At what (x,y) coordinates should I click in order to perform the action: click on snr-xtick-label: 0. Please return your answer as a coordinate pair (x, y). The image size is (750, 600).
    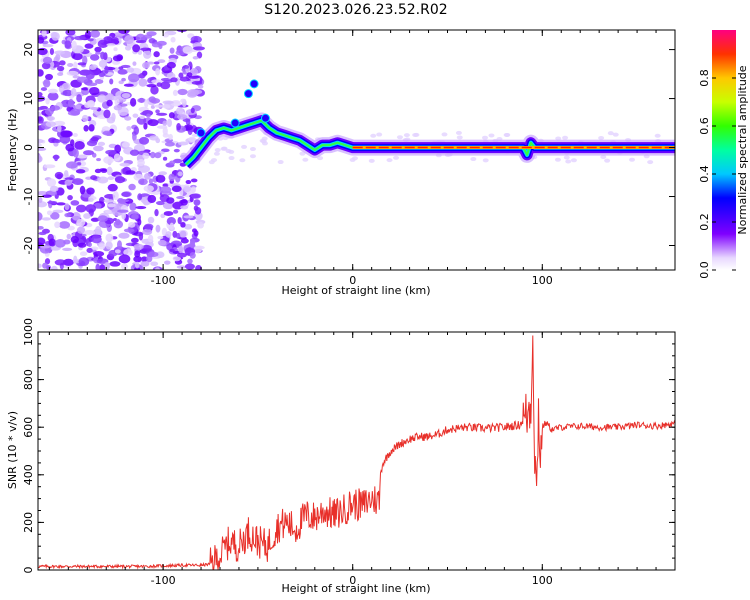
    Looking at the image, I should click on (352, 580).